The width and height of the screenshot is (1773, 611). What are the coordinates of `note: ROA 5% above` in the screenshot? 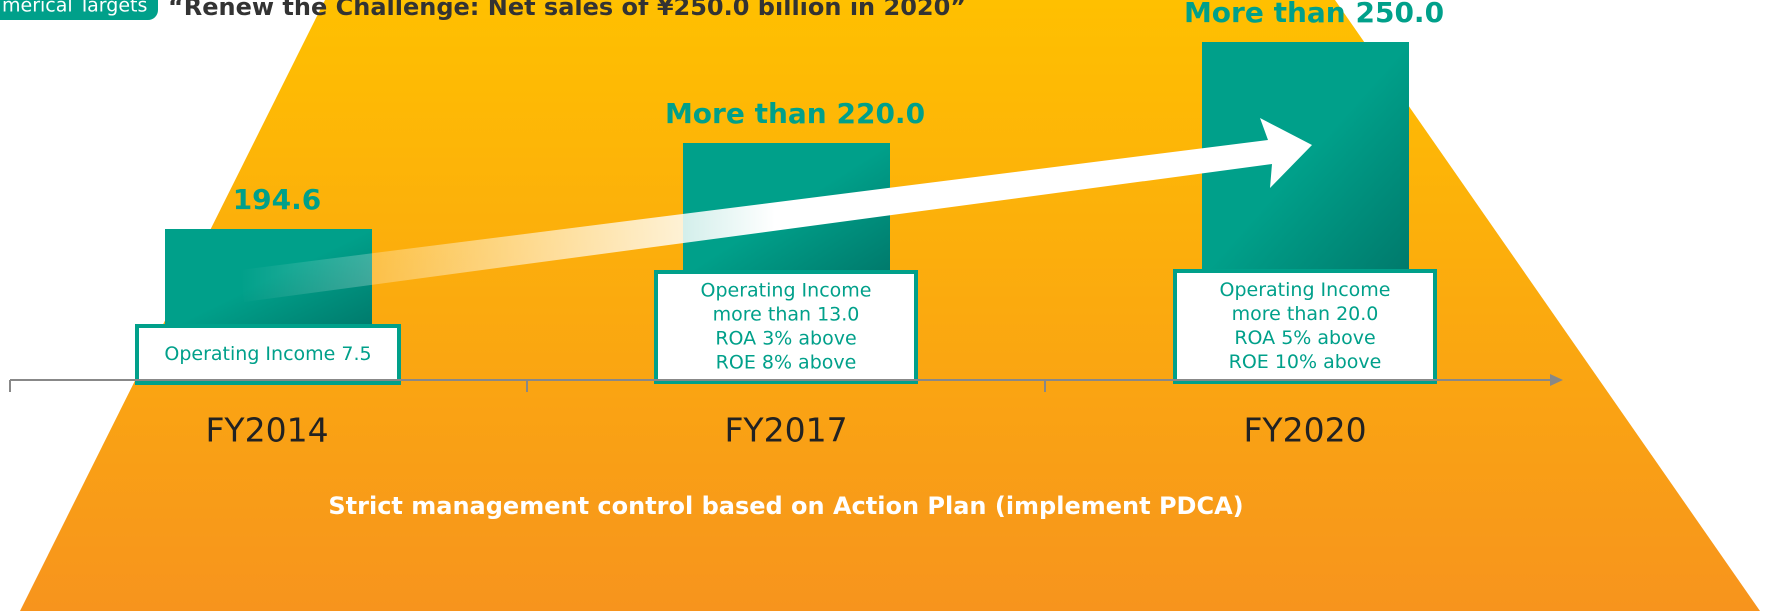 It's located at (1304, 338).